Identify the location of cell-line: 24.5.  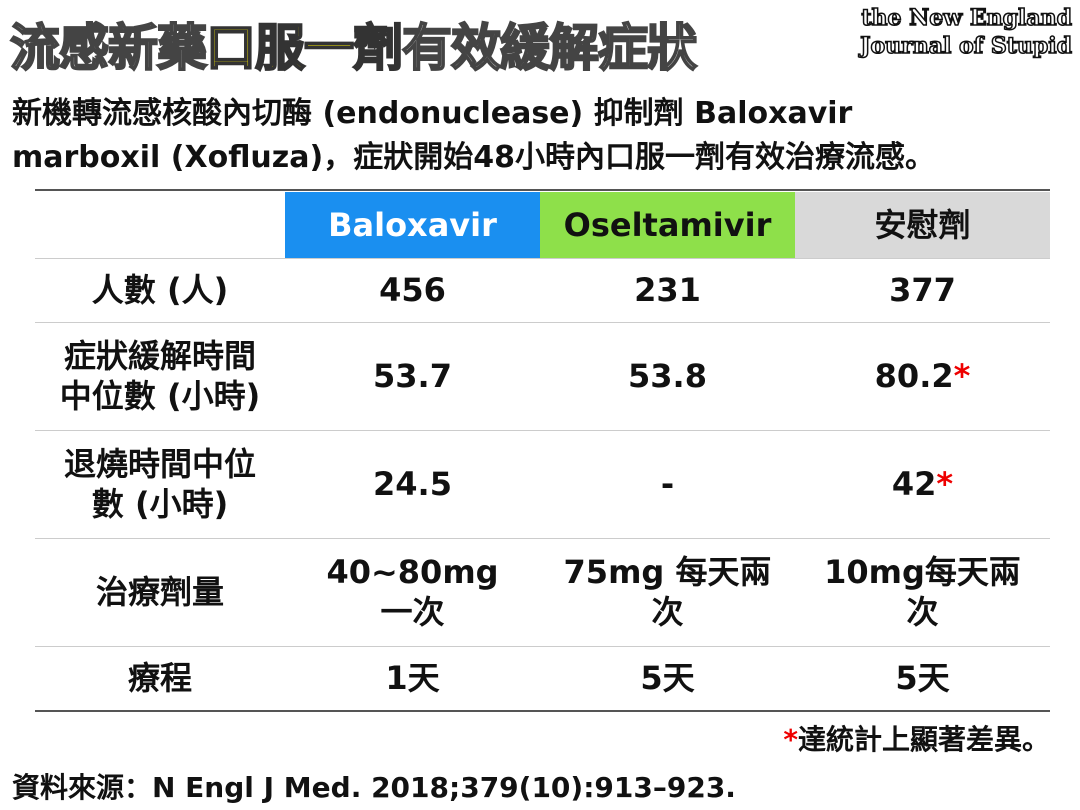
(412, 484).